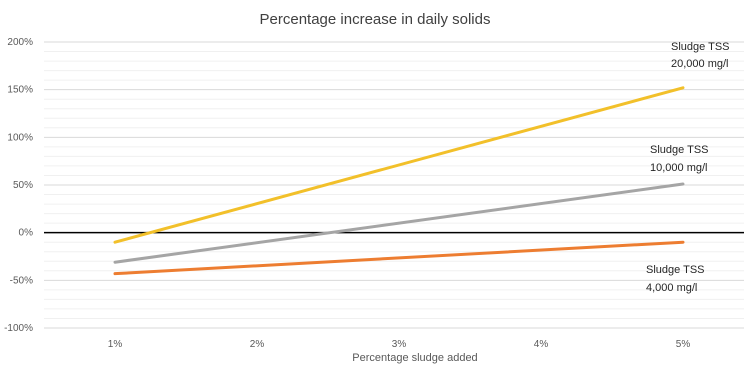 The height and width of the screenshot is (370, 751). I want to click on series-label-2-line2: 10,000 mg/l, so click(678, 168).